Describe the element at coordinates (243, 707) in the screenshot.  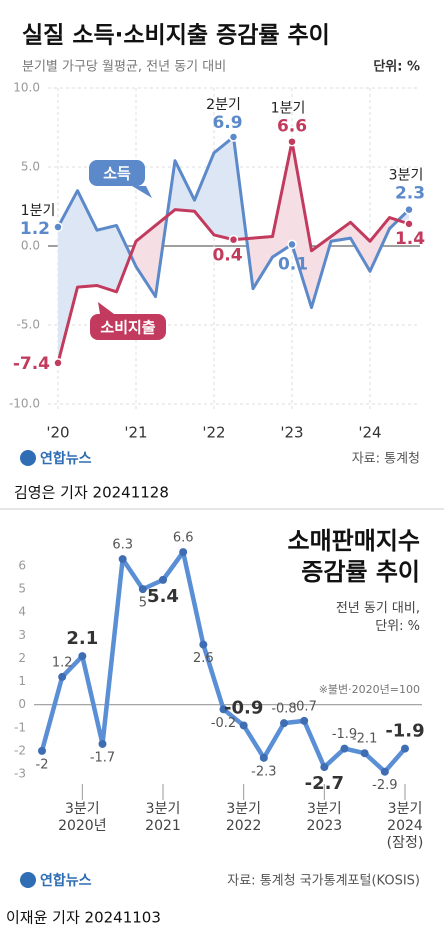
I see `data-label: -0.9` at that location.